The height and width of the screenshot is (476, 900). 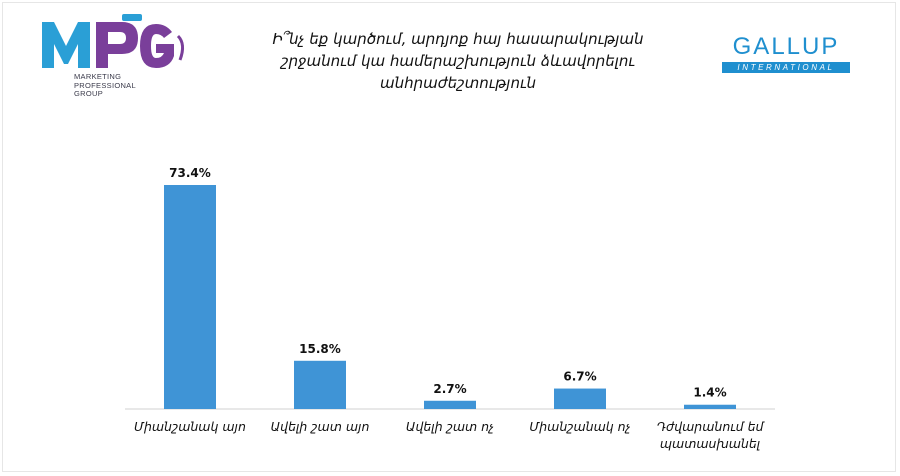 I want to click on chart-title-line-3: անհրաժեշտություն, so click(x=458, y=83).